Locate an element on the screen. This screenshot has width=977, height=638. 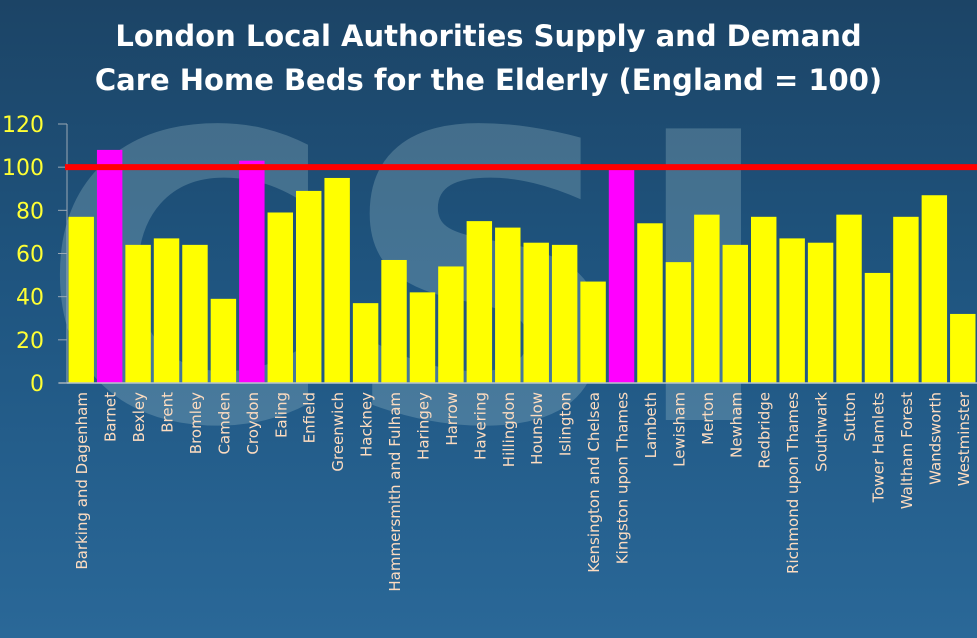
bar-bexley is located at coordinates (138, 313).